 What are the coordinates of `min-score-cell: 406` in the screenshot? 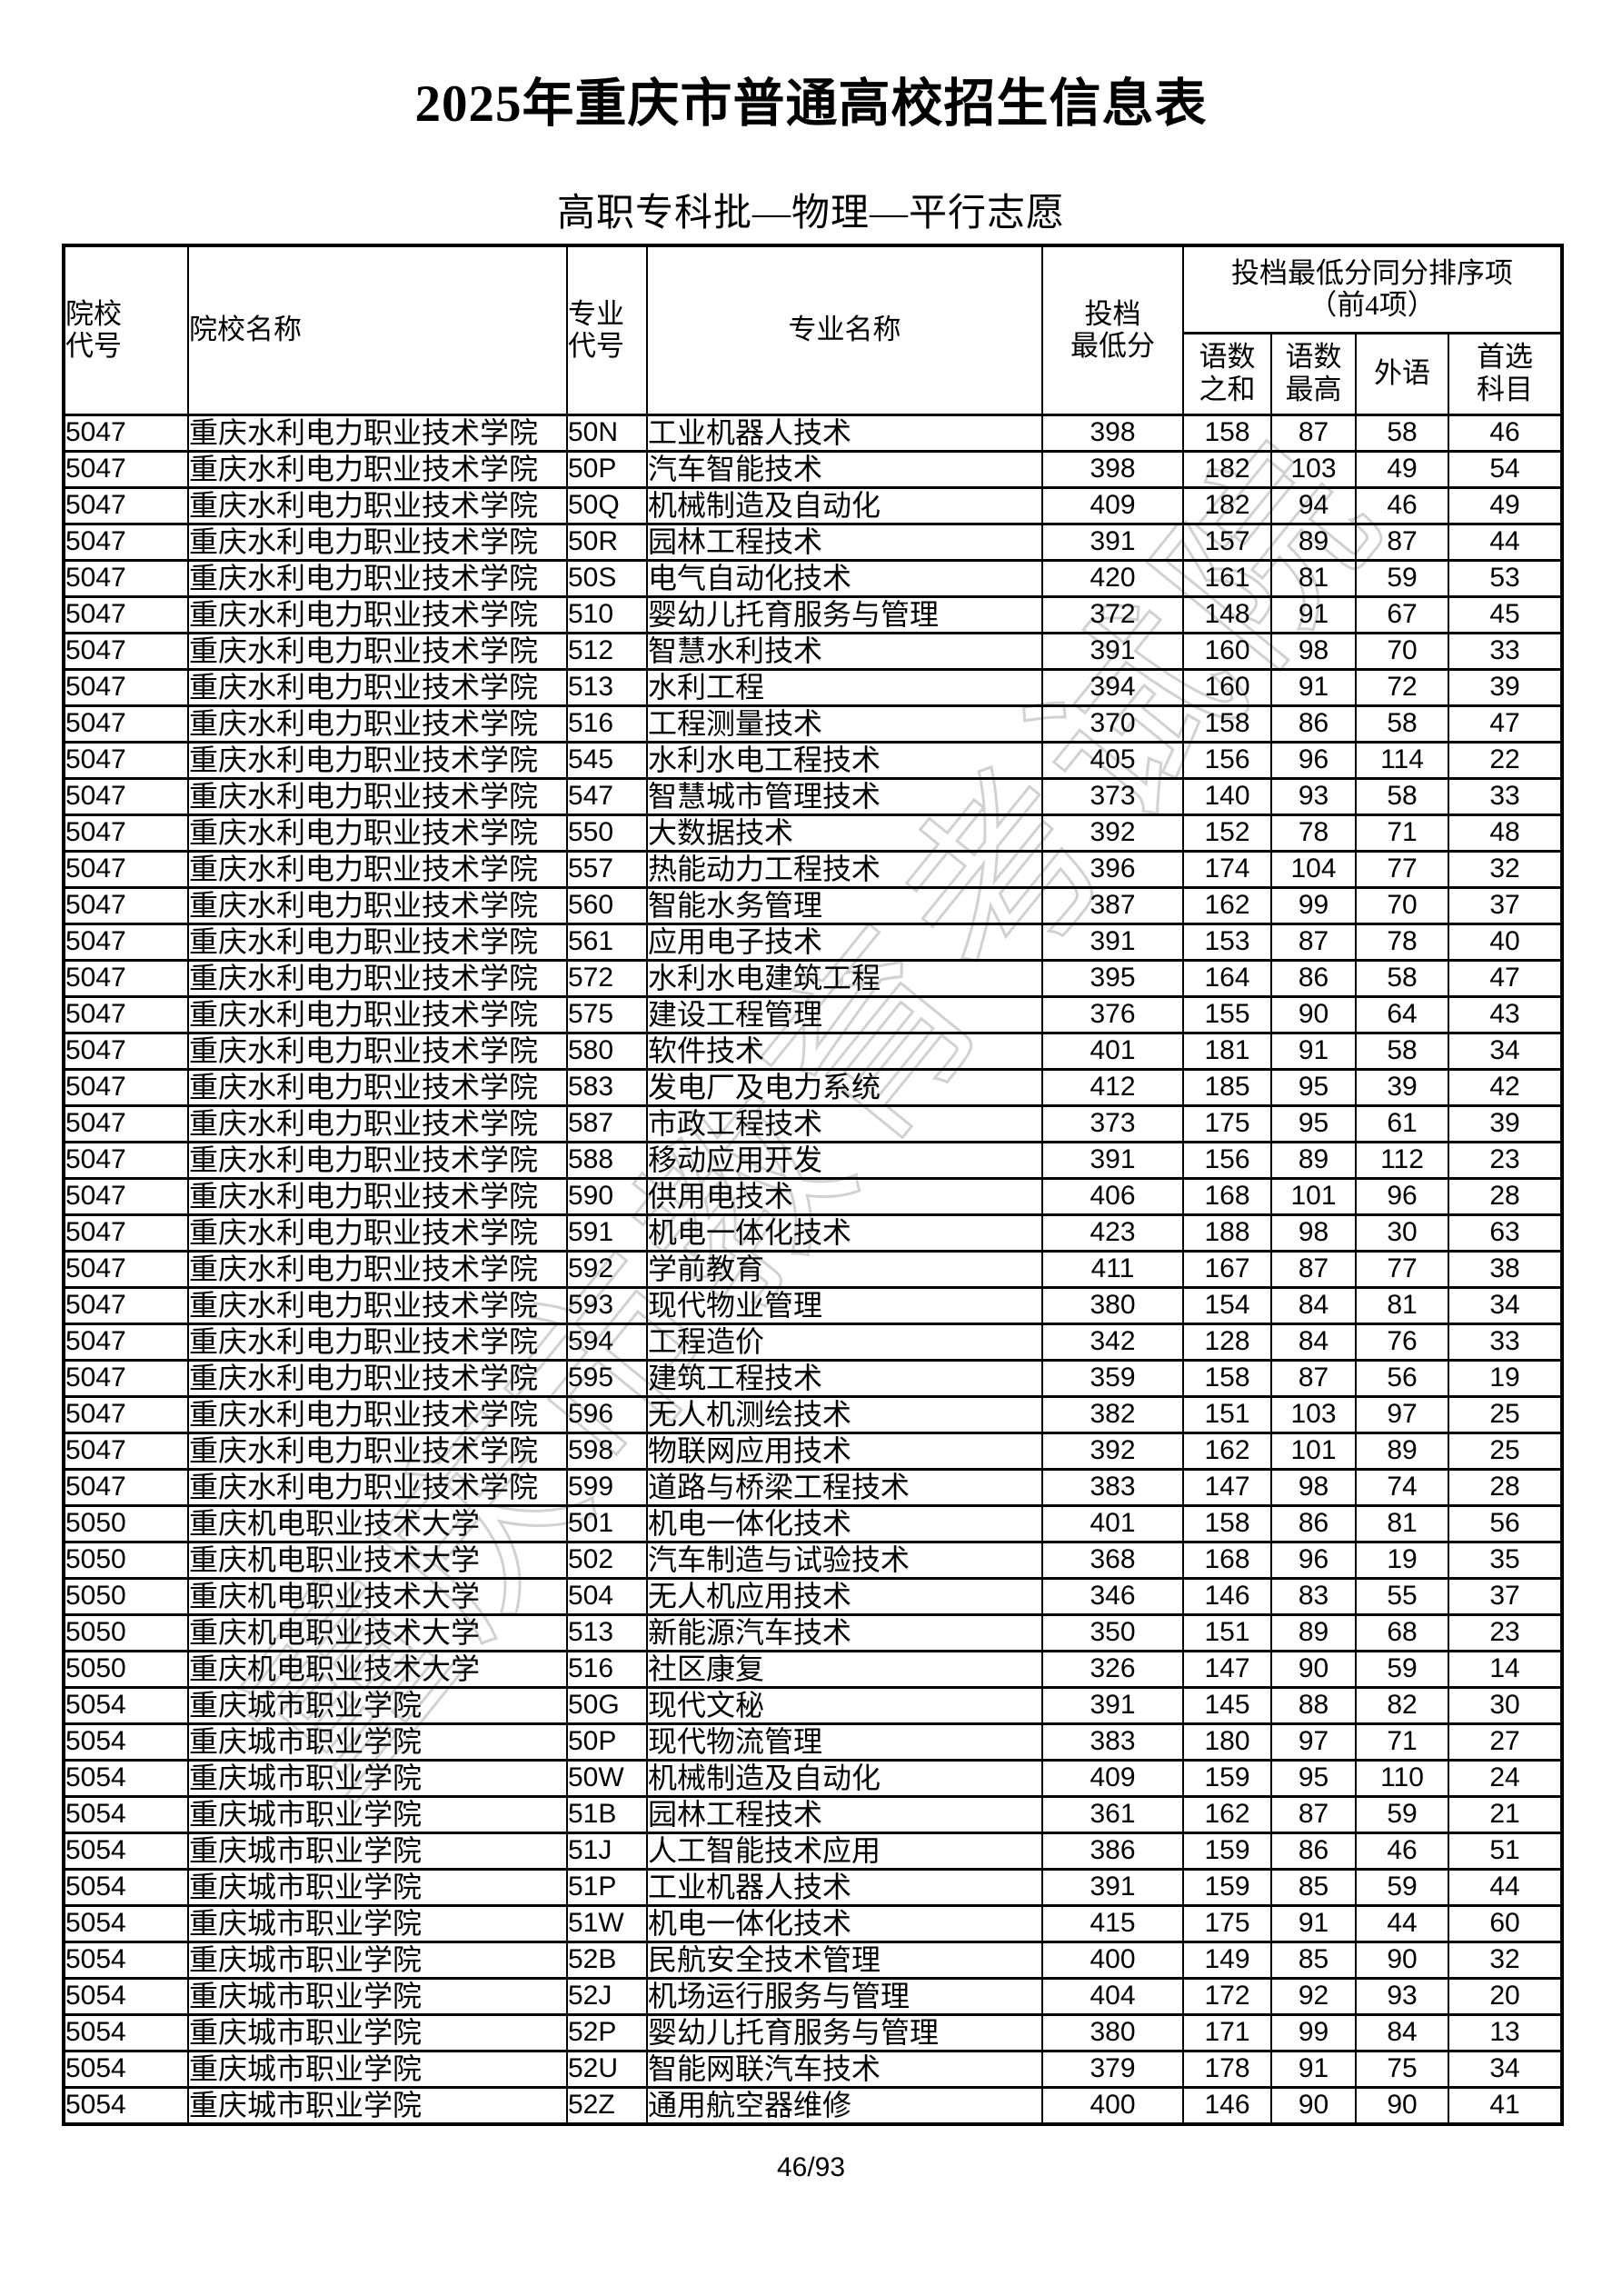 It's located at (1112, 1196).